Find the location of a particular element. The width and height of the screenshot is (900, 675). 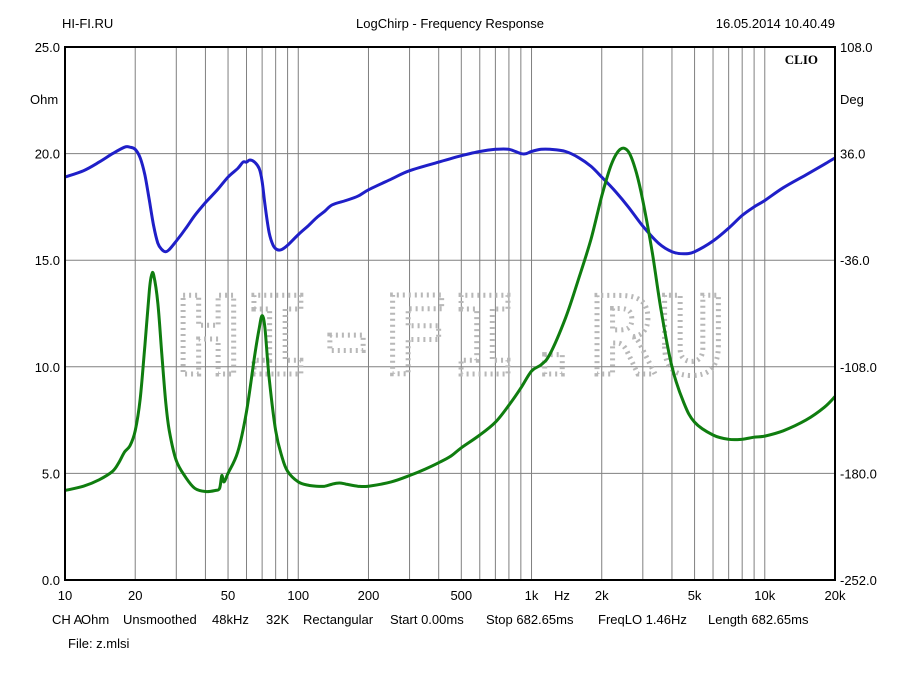

footer-setting: 32K is located at coordinates (277, 619).